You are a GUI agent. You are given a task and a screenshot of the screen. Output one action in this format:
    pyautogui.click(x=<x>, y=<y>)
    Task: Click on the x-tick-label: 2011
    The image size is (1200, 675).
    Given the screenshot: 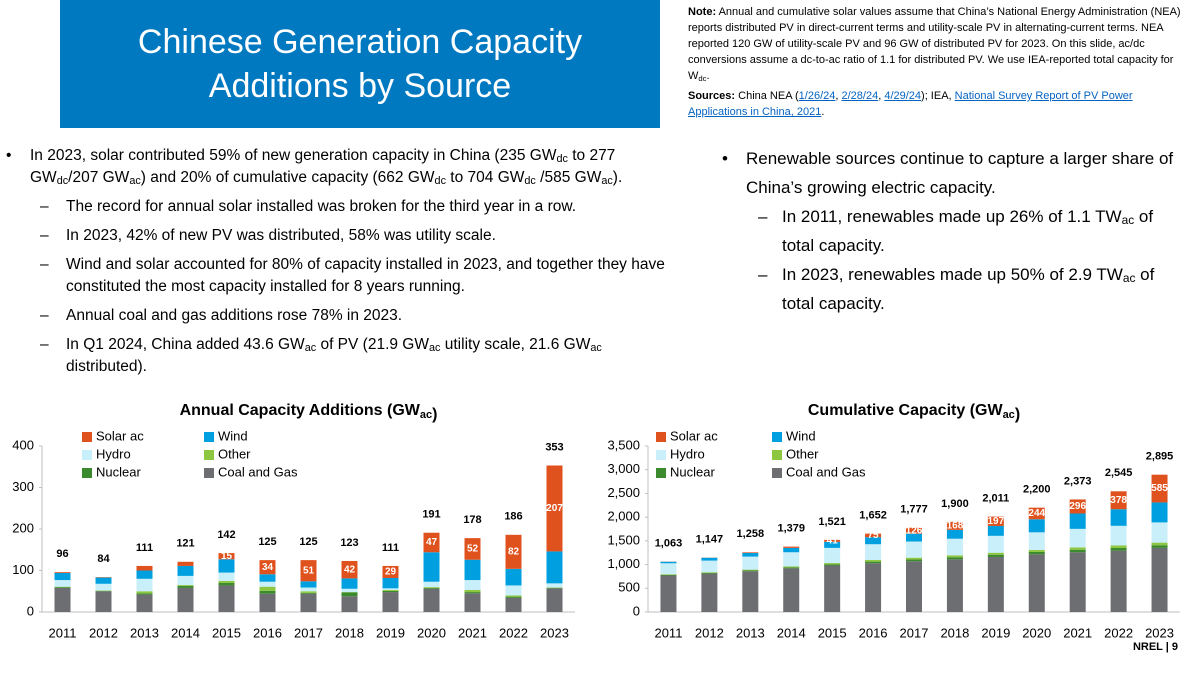 What is the action you would take?
    pyautogui.click(x=63, y=632)
    